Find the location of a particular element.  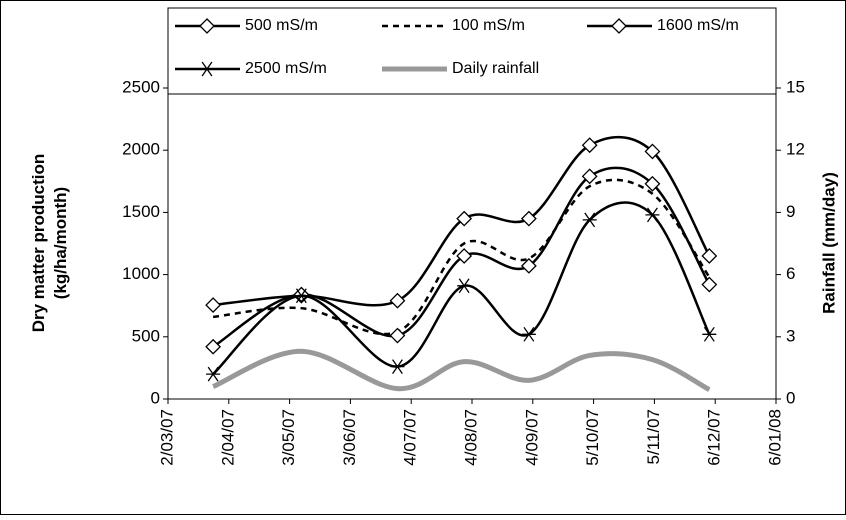

legend-label: 2500 mS/m is located at coordinates (286, 68).